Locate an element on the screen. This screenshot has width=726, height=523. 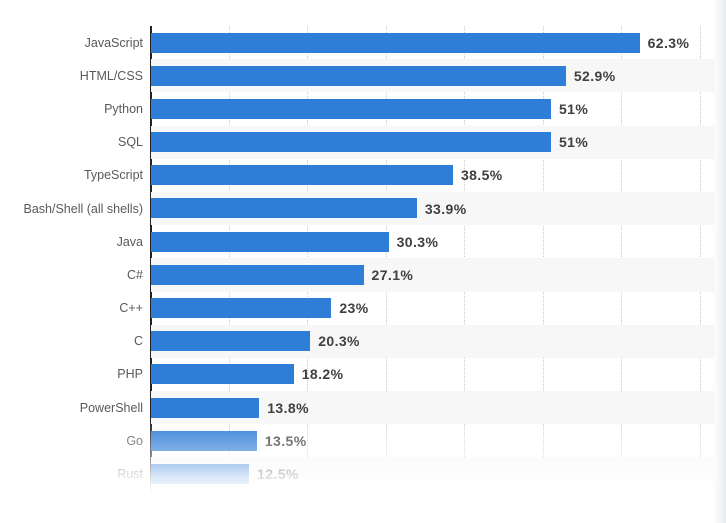
value-label: 13.5% is located at coordinates (285, 440).